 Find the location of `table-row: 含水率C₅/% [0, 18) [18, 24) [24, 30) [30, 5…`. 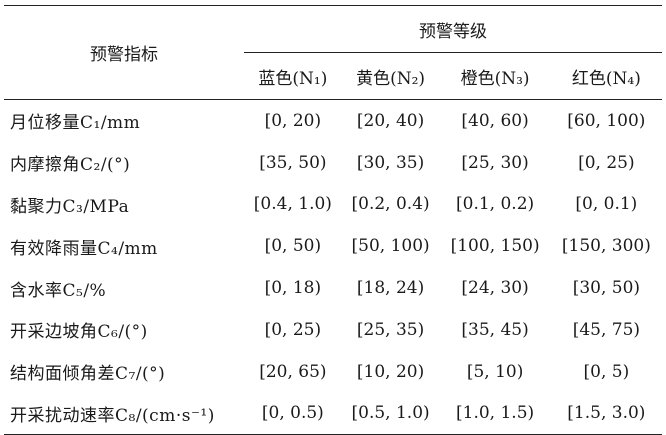

table-row: 含水率C₅/% [0, 18) [18, 24) [24, 30) [30, 5… is located at coordinates (333, 288).